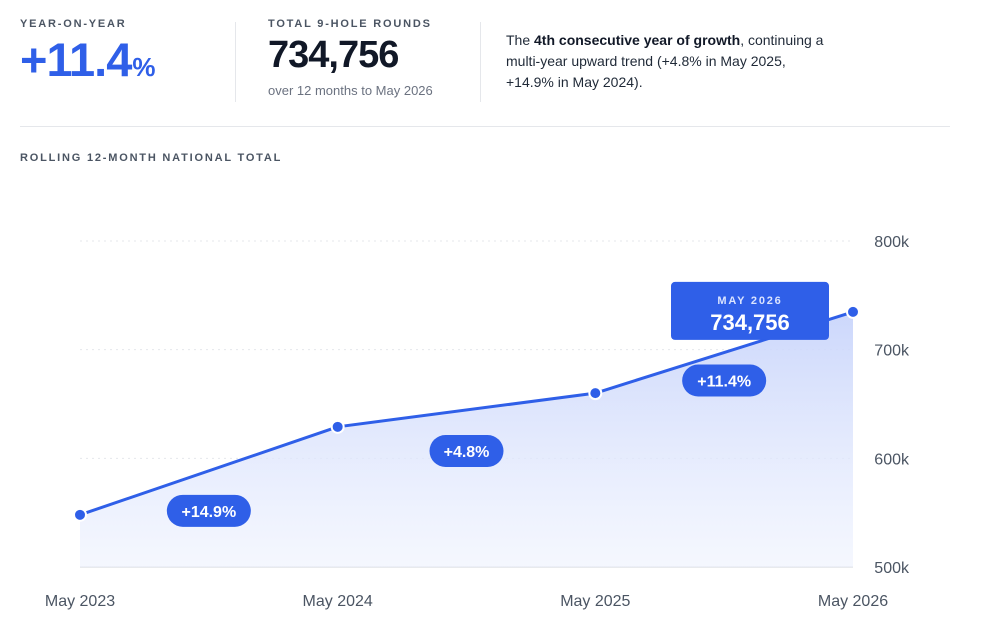 Image resolution: width=982 pixels, height=640 pixels. I want to click on yoy-unit: %, so click(143, 67).